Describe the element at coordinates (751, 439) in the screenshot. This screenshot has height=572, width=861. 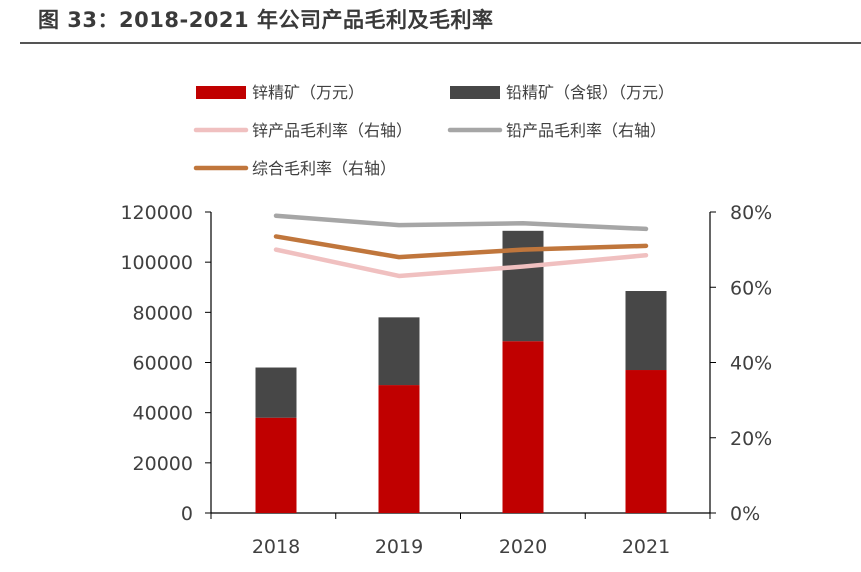
I see `y-tick-right-label: 20%` at that location.